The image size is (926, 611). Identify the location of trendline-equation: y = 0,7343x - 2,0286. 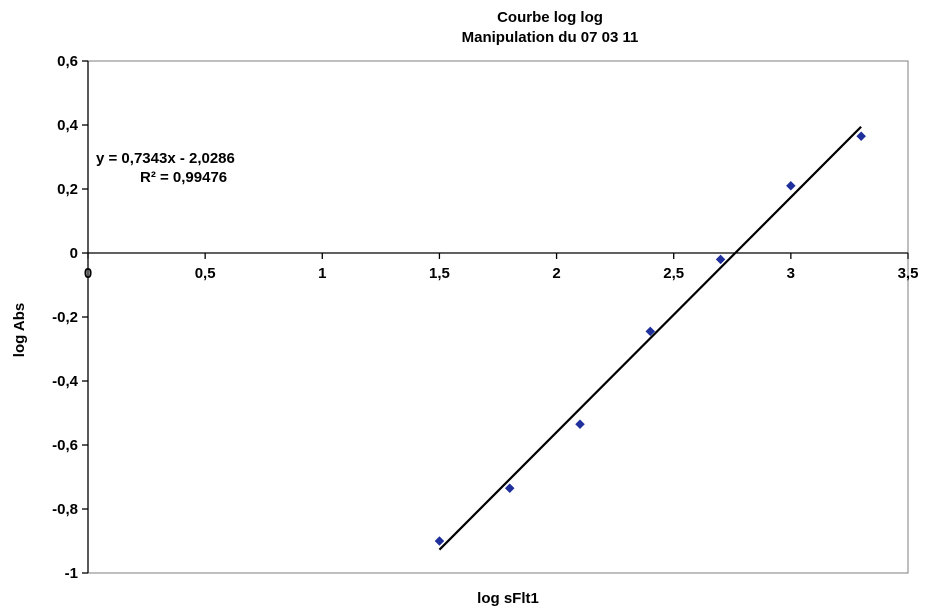
(165, 158).